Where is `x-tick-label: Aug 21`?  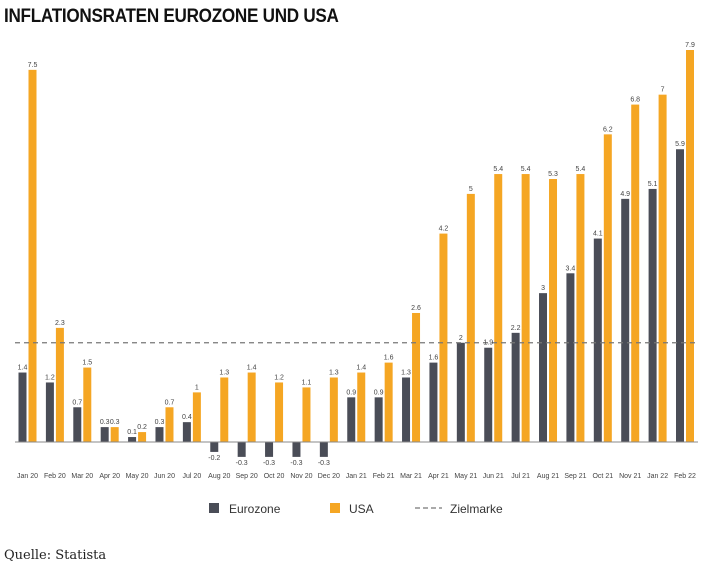 x-tick-label: Aug 21 is located at coordinates (548, 476).